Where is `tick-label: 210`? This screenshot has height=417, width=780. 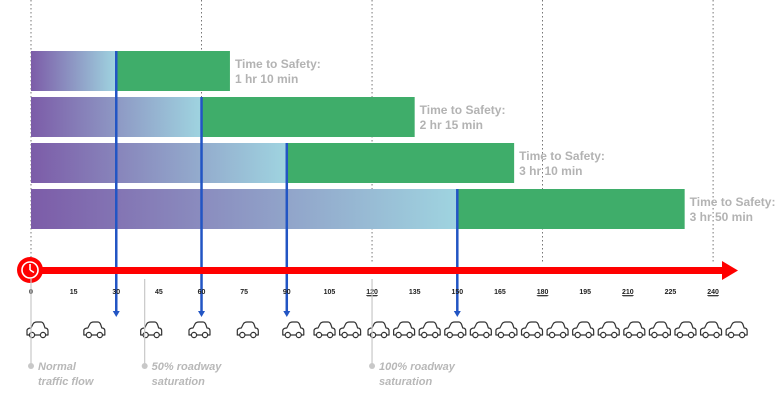
tick-label: 210 is located at coordinates (628, 292).